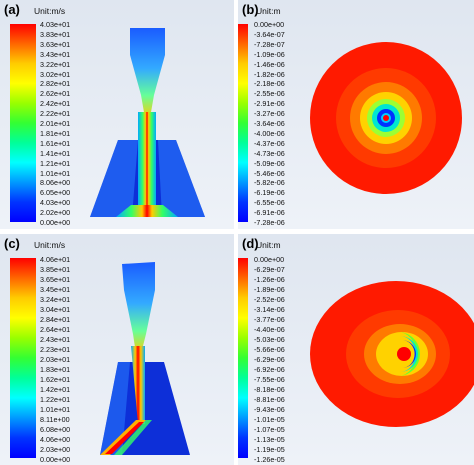  I want to click on nozzle-velocity-contour-tilted, so click(145, 358).